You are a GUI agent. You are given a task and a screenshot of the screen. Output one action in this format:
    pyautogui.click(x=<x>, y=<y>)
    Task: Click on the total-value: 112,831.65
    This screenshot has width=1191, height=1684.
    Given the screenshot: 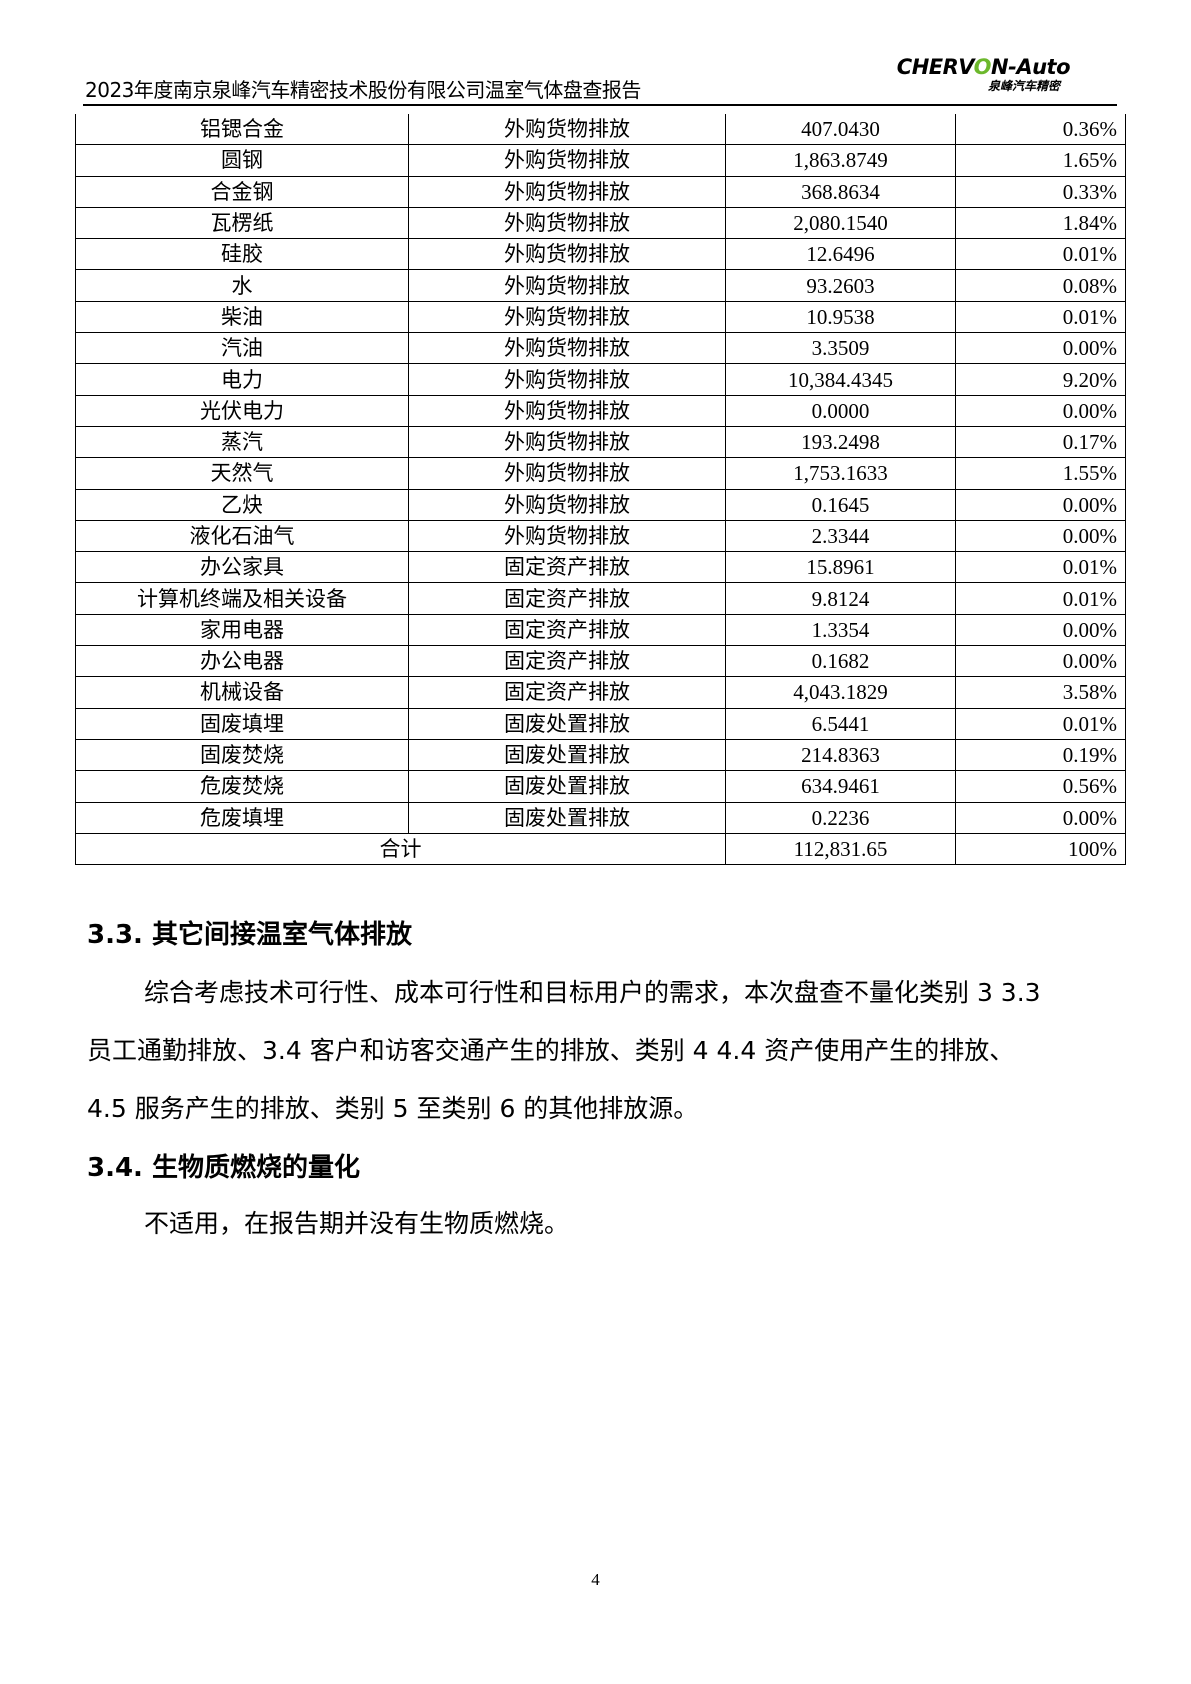 What is the action you would take?
    pyautogui.click(x=840, y=849)
    